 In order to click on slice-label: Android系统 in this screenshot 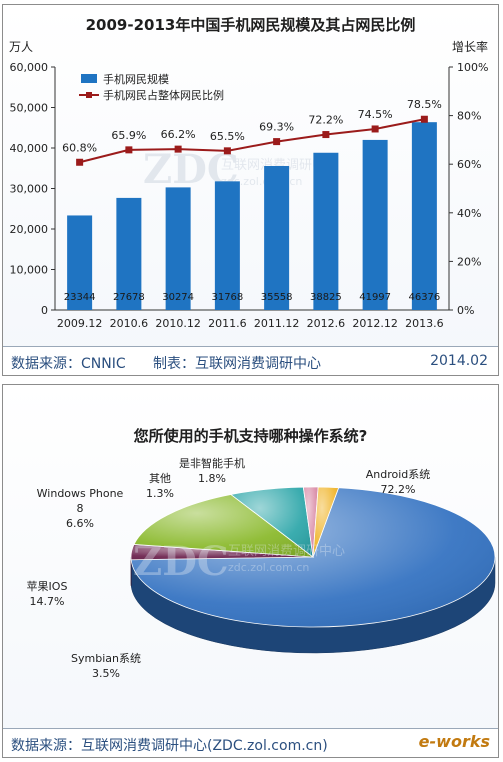, I will do `click(398, 474)`.